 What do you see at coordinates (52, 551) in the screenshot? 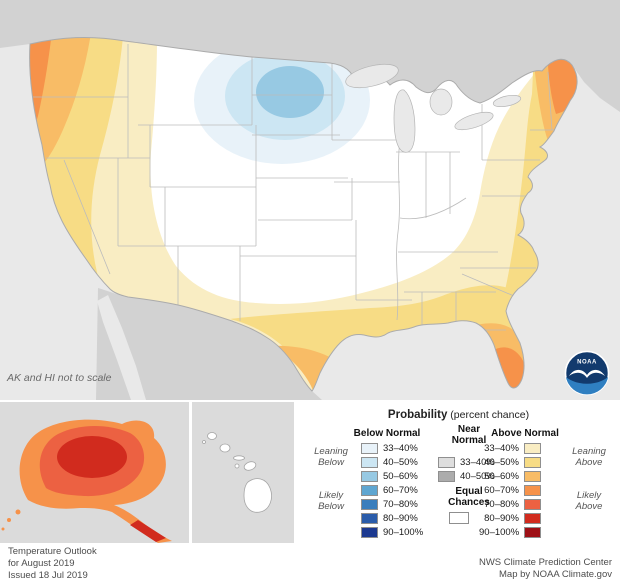
I see `map-title-line1: Temperature Outlook` at bounding box center [52, 551].